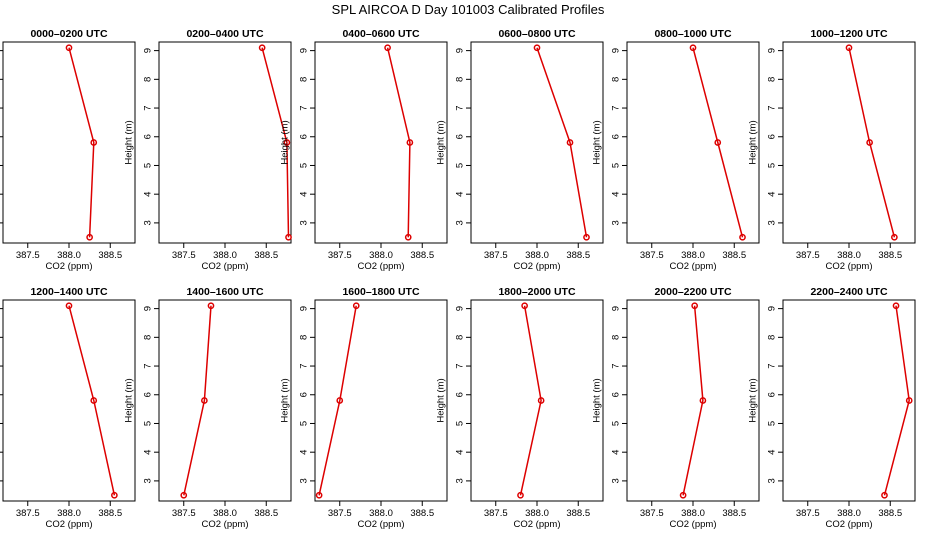 Image resolution: width=936 pixels, height=540 pixels. What do you see at coordinates (380, 34) in the screenshot?
I see `panel-title: 0400–0600 UTC` at bounding box center [380, 34].